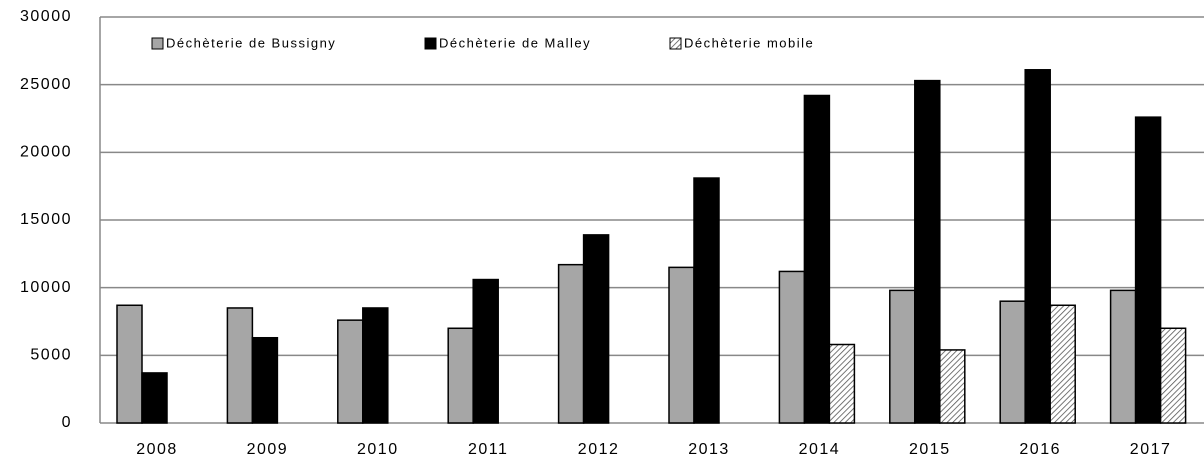  What do you see at coordinates (709, 449) in the screenshot?
I see `x-tick-label: 2013` at bounding box center [709, 449].